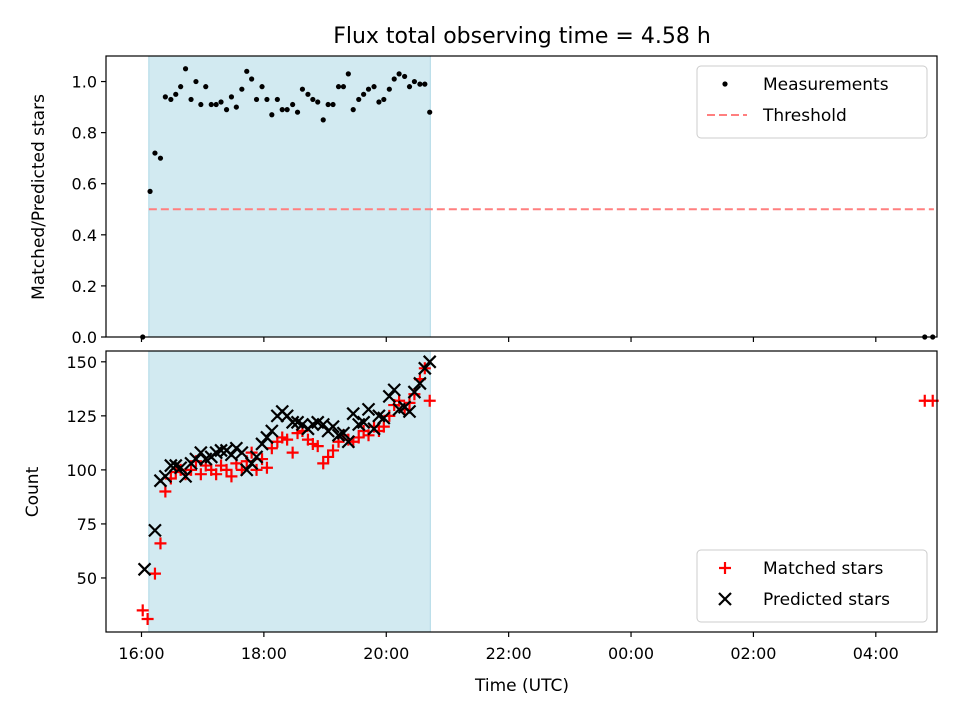  I want to click on y-tick-label: 75, so click(87, 524).